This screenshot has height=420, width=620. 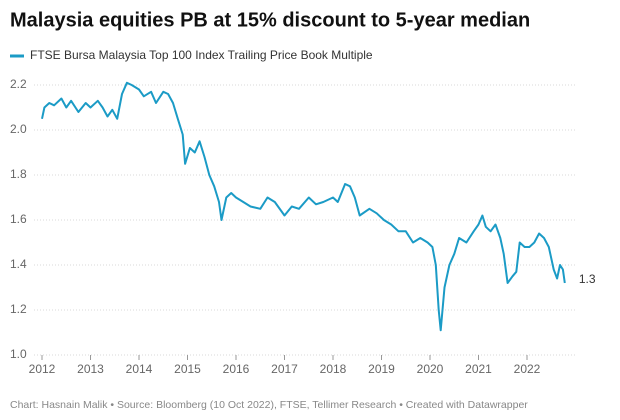 I want to click on x-tick-label: 2022, so click(x=527, y=369).